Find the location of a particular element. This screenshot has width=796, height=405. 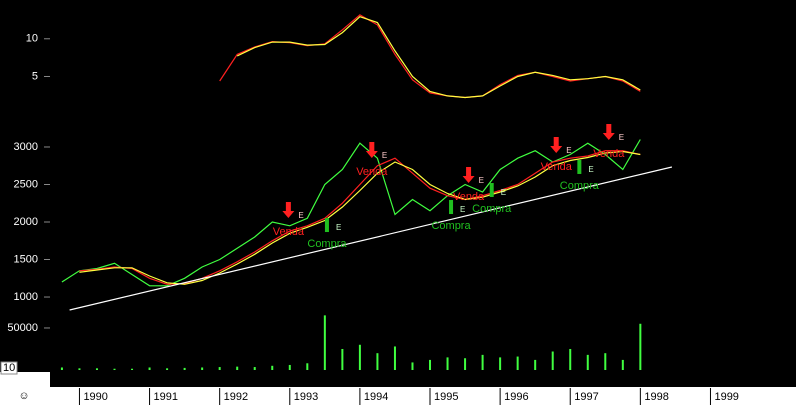

zoom-box is located at coordinates (9, 368).